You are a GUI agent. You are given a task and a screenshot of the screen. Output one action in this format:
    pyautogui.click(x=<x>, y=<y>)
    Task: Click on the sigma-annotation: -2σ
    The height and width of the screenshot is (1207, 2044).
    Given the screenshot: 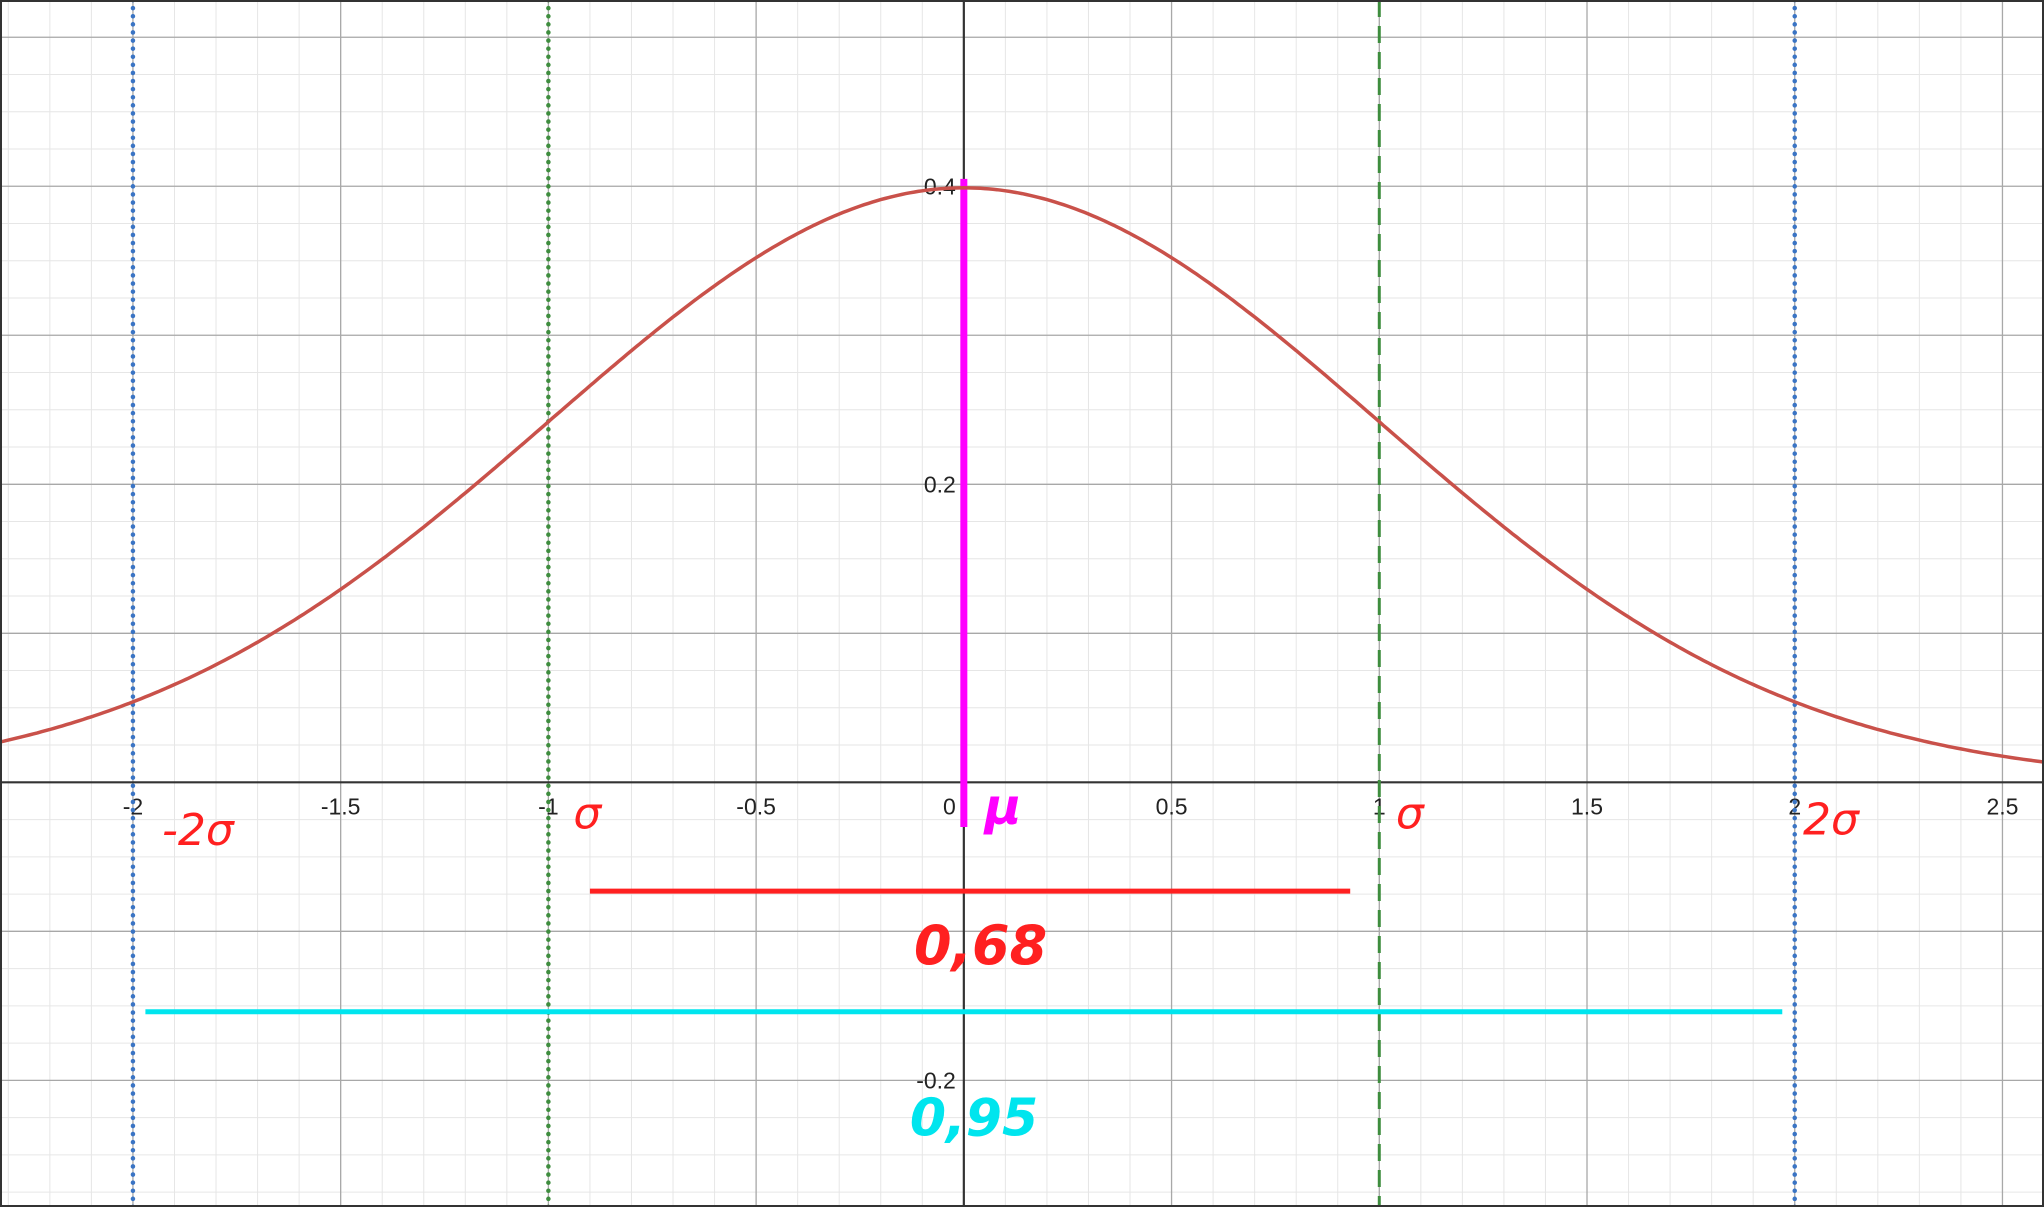 What is the action you would take?
    pyautogui.click(x=198, y=830)
    